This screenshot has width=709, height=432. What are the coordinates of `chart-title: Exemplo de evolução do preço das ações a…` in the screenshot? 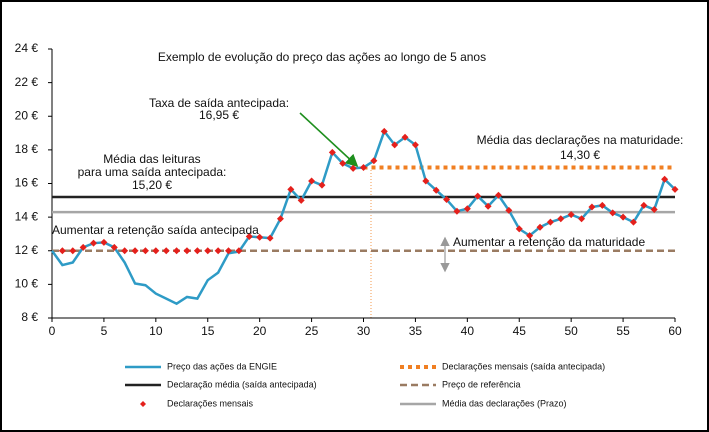 It's located at (322, 57).